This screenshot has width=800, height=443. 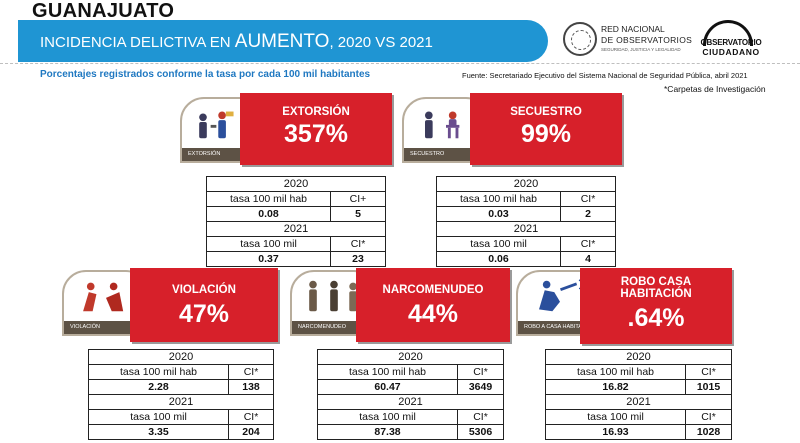 What do you see at coordinates (358, 259) in the screenshot?
I see `ci-value: 23` at bounding box center [358, 259].